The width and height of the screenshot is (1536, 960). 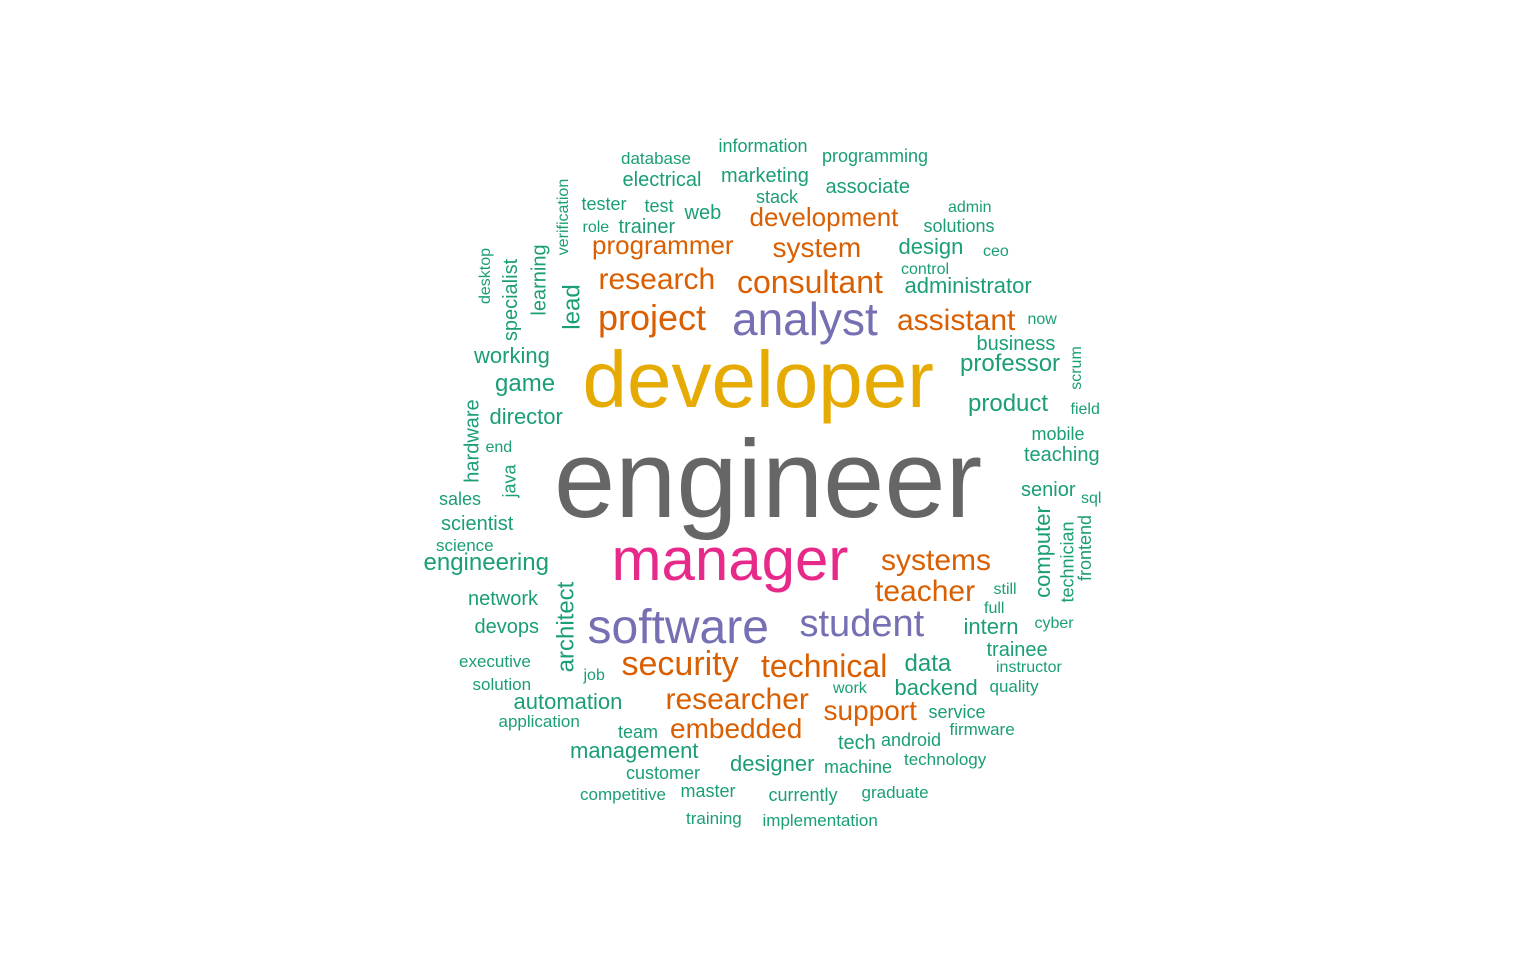 What do you see at coordinates (1085, 548) in the screenshot?
I see `word-frontend: frontend` at bounding box center [1085, 548].